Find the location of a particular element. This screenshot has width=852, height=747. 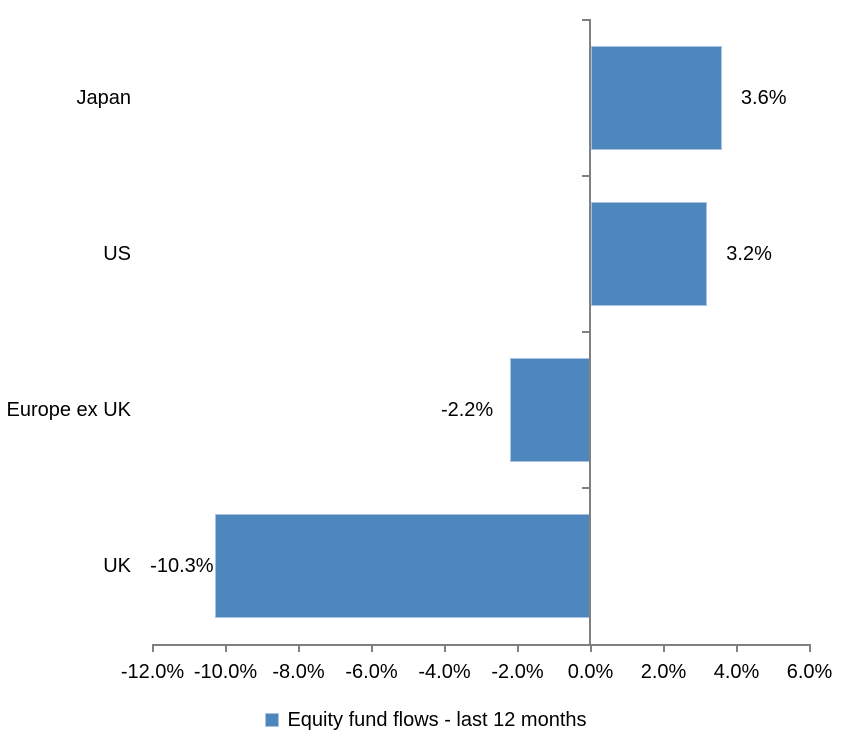

horizontal-axis-line is located at coordinates (481, 645).